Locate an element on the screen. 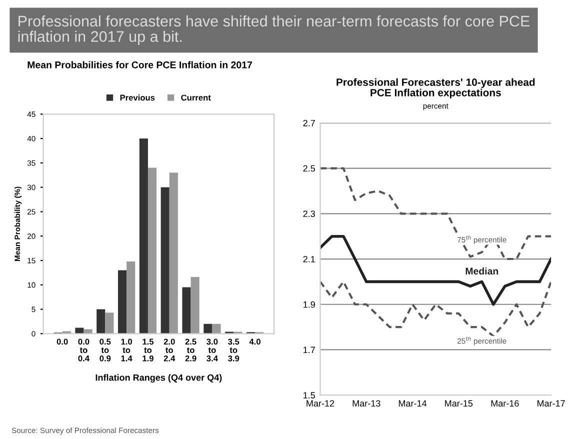 Image resolution: width=577 pixels, height=439 pixels. x-tick-label: 1.5 to 1.9 is located at coordinates (148, 350).